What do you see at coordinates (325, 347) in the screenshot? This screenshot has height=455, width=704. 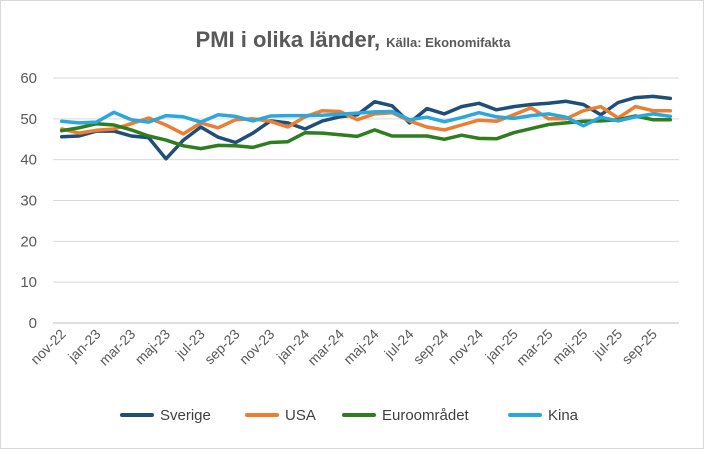 I see `x-tick-label: mar-24` at bounding box center [325, 347].